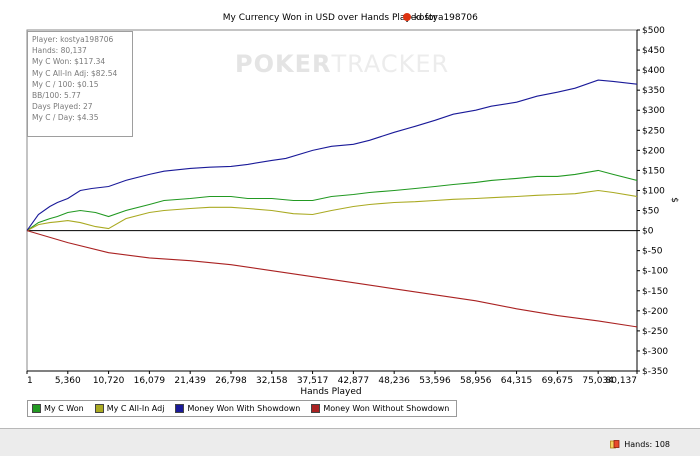 The image size is (700, 456). What do you see at coordinates (674, 200) in the screenshot?
I see `y-axis-label: $` at bounding box center [674, 200].